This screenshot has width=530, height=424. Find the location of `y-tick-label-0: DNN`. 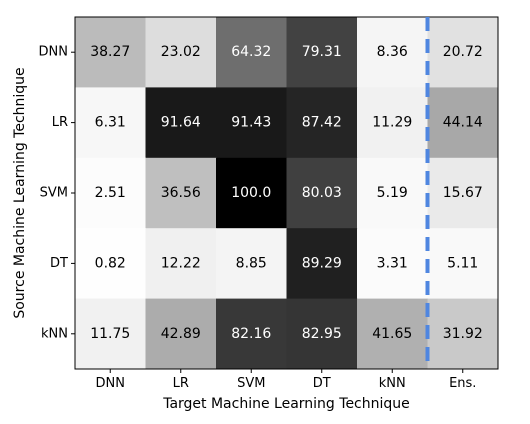

y-tick-label-0: DNN is located at coordinates (53, 52).